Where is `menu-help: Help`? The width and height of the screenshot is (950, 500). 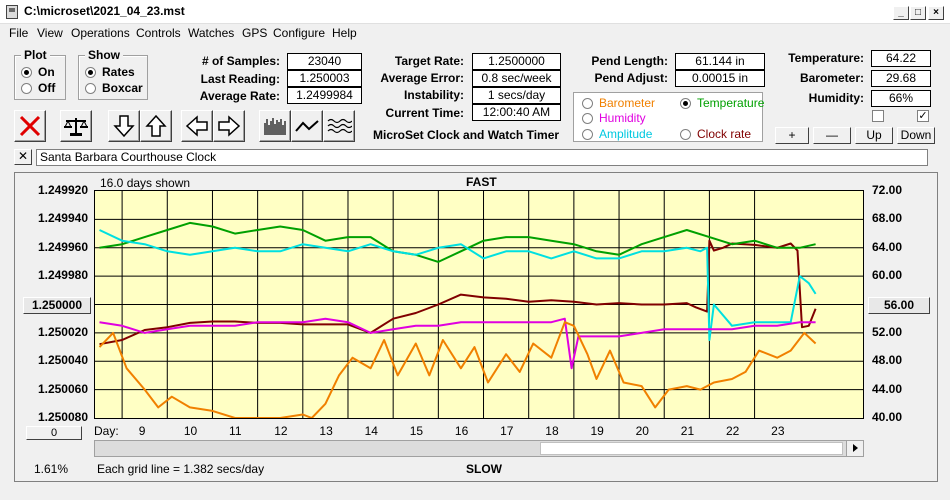 menu-help: Help is located at coordinates (344, 33).